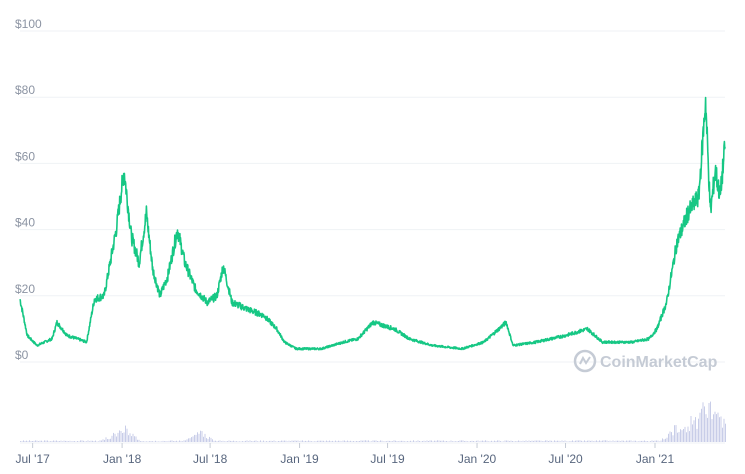 The height and width of the screenshot is (474, 745). I want to click on x-tick-label: Jan '19, so click(299, 459).